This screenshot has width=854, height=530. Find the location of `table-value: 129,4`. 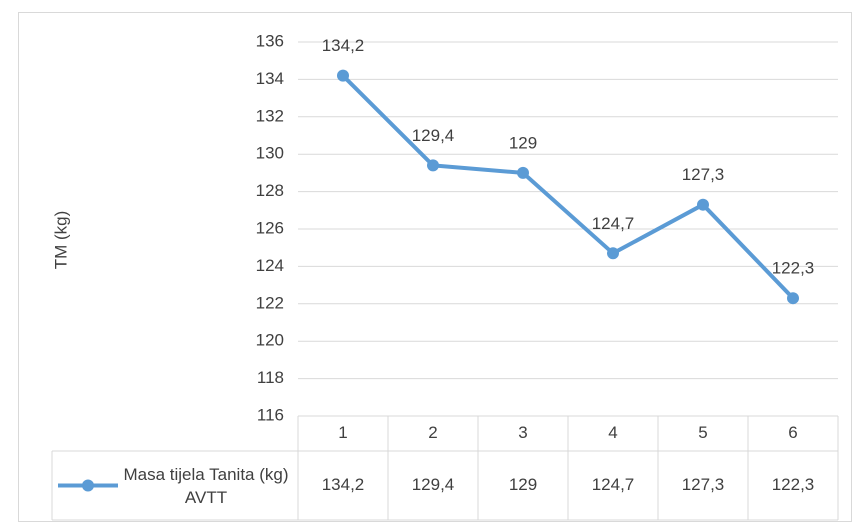

table-value: 129,4 is located at coordinates (433, 484).